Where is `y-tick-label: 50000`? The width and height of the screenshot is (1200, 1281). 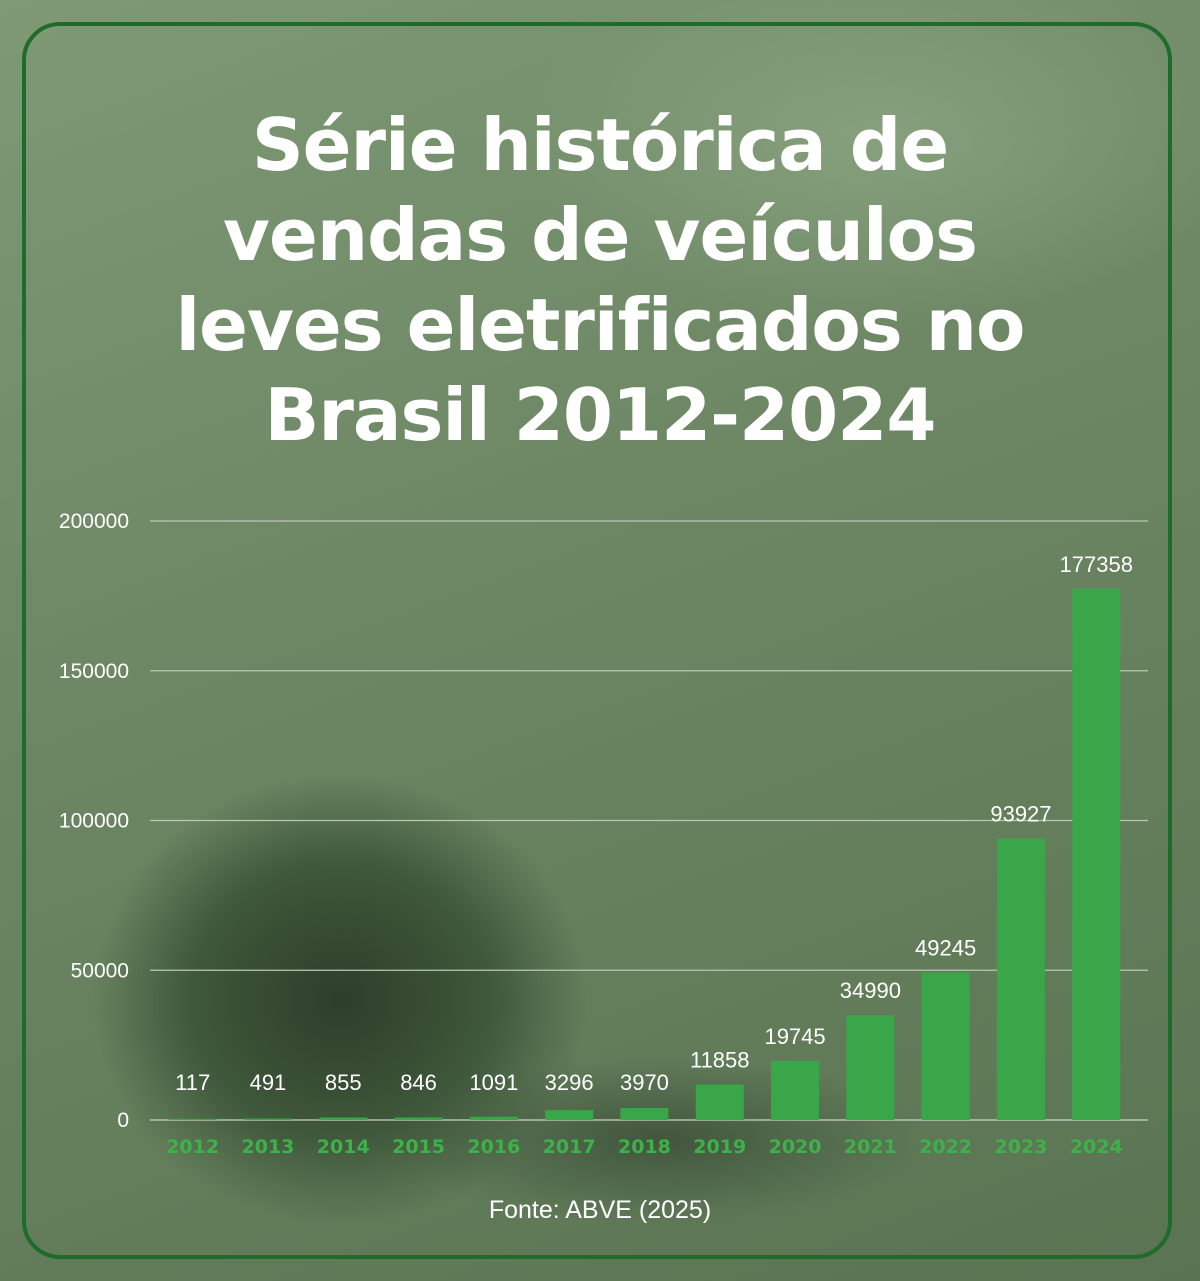 y-tick-label: 50000 is located at coordinates (100, 970).